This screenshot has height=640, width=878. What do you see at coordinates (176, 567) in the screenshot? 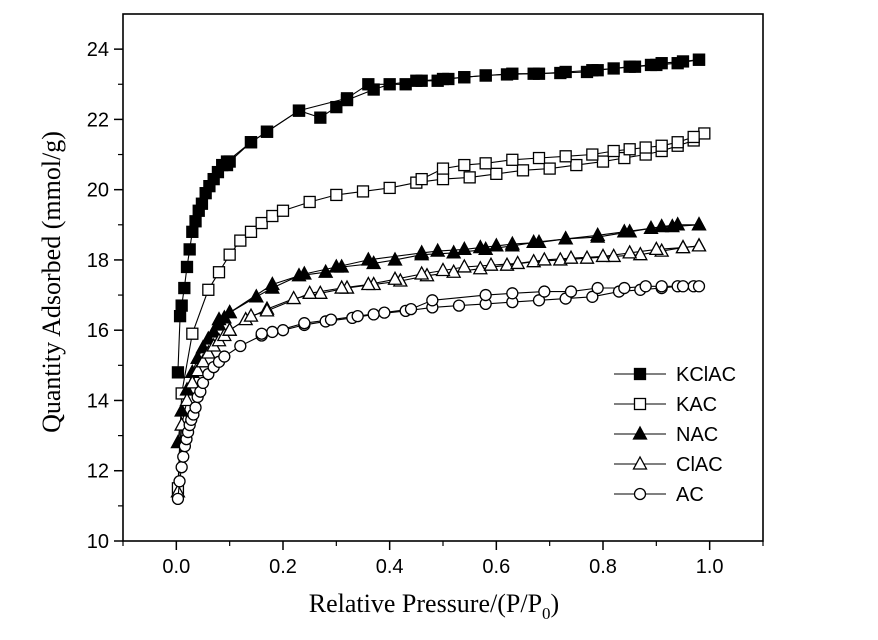
I see `x-tick-label: 0.0` at bounding box center [176, 567].